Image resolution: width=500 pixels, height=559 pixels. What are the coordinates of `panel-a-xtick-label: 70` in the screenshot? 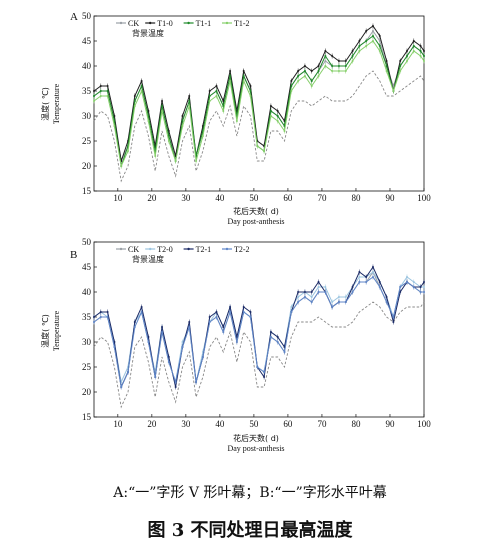 It's located at (322, 198).